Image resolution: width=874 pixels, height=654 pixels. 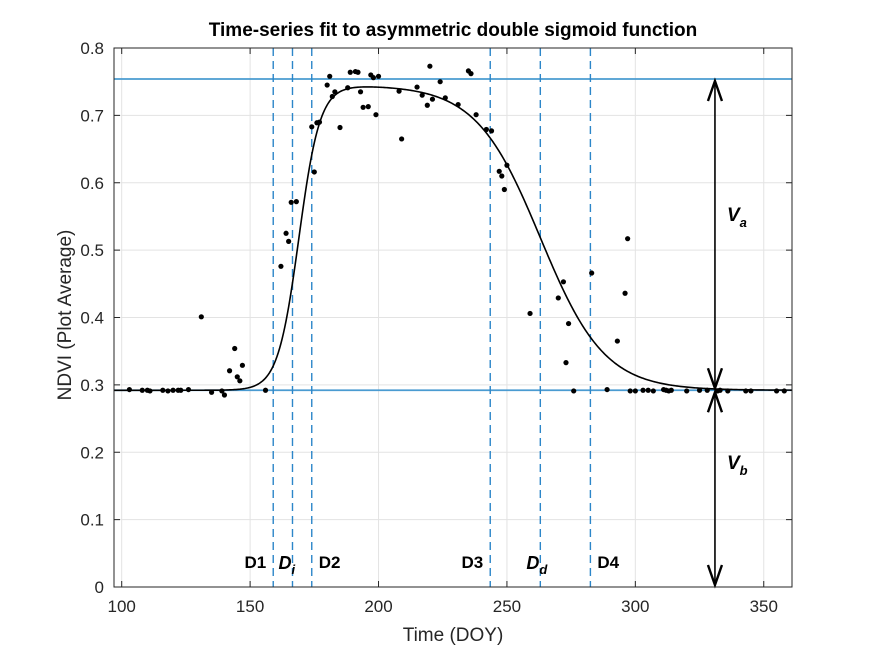 I want to click on y-axis-label: NDVI (Plot Average), so click(x=65, y=315).